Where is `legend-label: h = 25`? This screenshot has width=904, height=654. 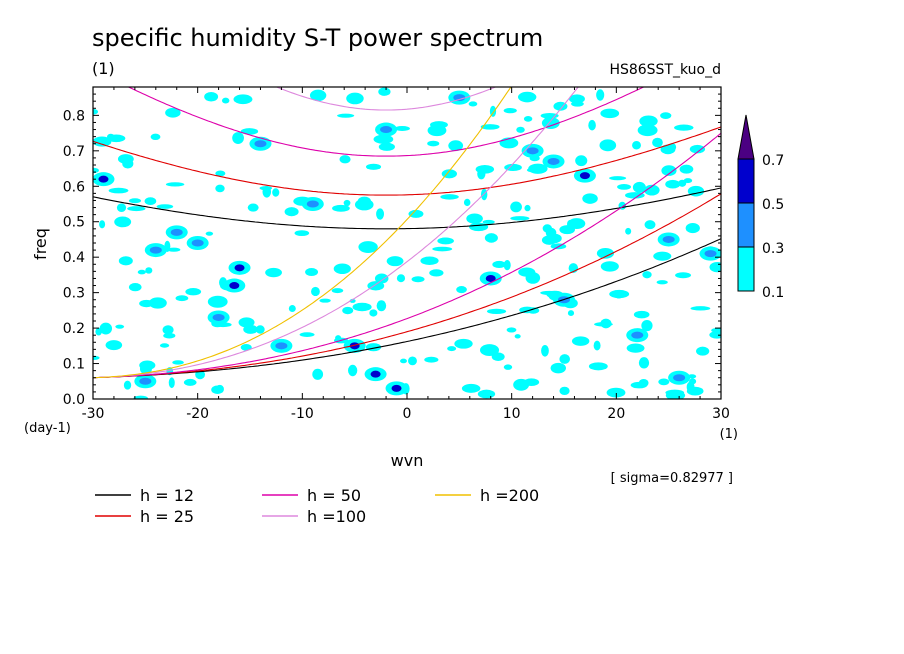 legend-label: h = 25 is located at coordinates (167, 516).